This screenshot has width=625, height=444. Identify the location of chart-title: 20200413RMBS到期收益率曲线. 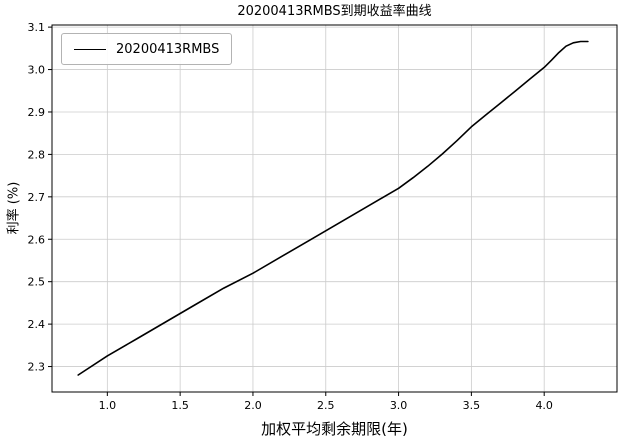
(334, 11).